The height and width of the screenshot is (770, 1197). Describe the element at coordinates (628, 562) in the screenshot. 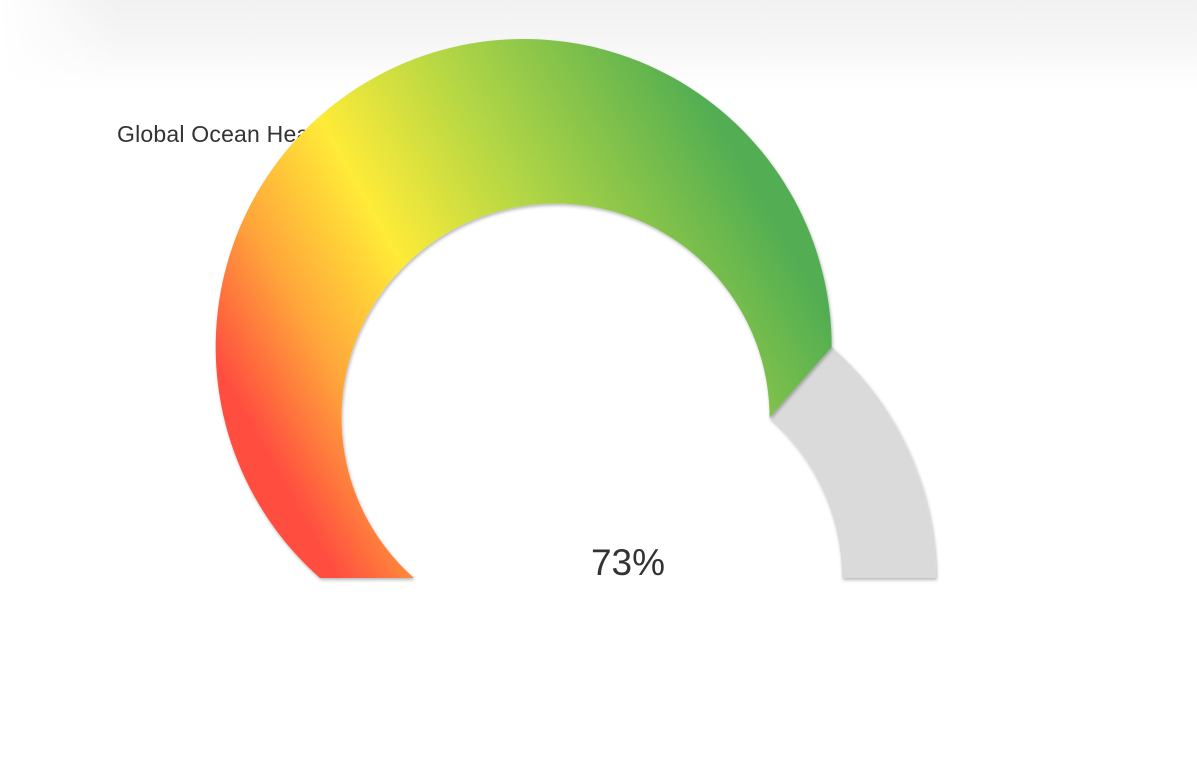

I see `gauge-value-label: 73%` at that location.